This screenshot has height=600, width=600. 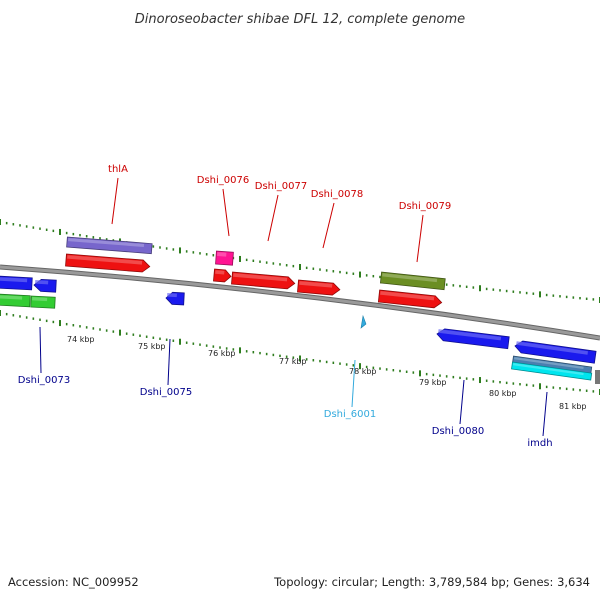 What do you see at coordinates (118, 169) in the screenshot?
I see `label-thla: thlA` at bounding box center [118, 169].